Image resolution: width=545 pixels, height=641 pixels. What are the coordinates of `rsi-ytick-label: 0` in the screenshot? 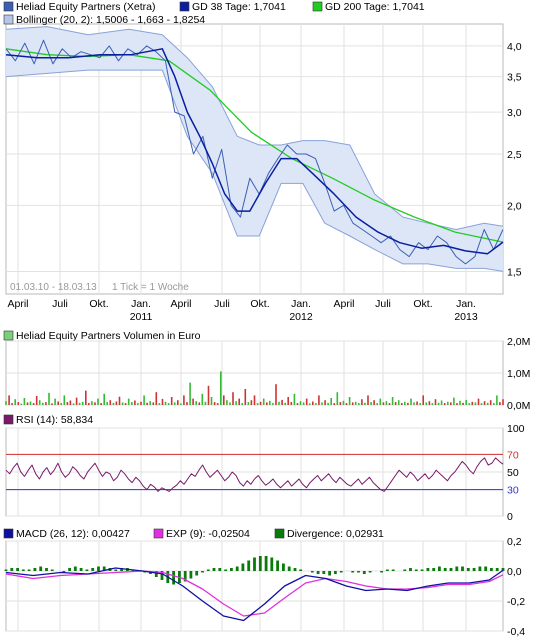 It's located at (510, 517).